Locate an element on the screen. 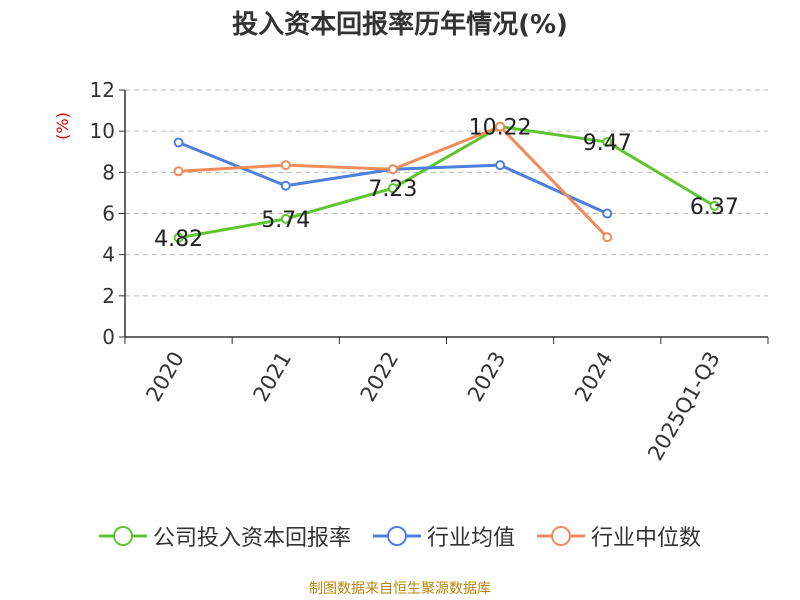 This screenshot has width=800, height=600. y-tick-label: 2 is located at coordinates (108, 296).